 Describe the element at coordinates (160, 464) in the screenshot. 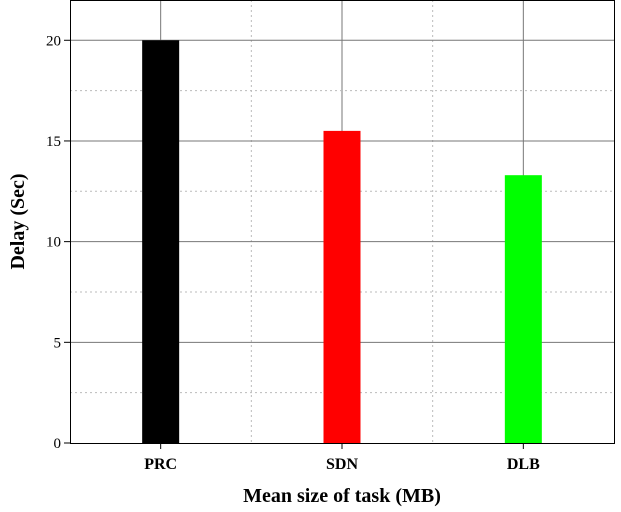

I see `x-tick-label-prc: PRC` at that location.